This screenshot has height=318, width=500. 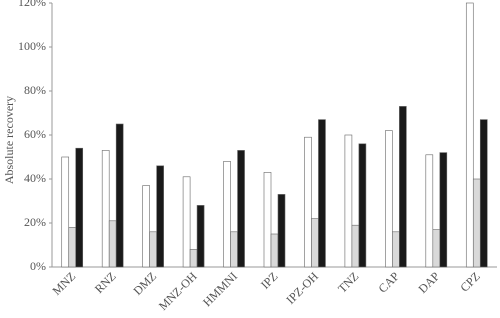 What do you see at coordinates (348, 282) in the screenshot?
I see `x-tick-label: TNZ` at bounding box center [348, 282].